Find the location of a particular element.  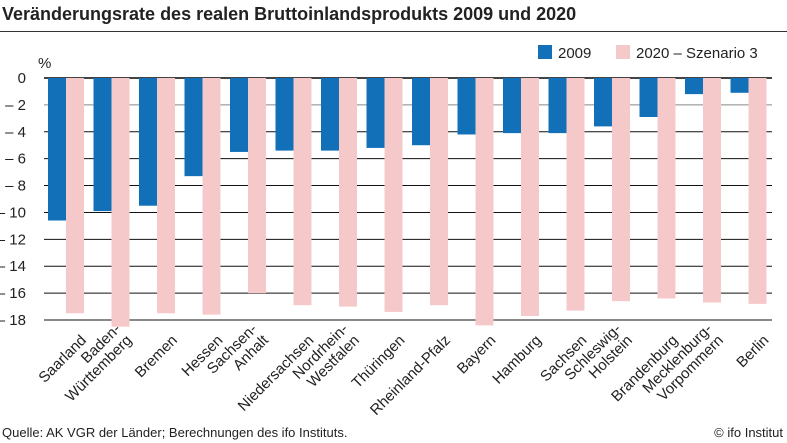

y-tick-label: – 10 is located at coordinates (13, 212).